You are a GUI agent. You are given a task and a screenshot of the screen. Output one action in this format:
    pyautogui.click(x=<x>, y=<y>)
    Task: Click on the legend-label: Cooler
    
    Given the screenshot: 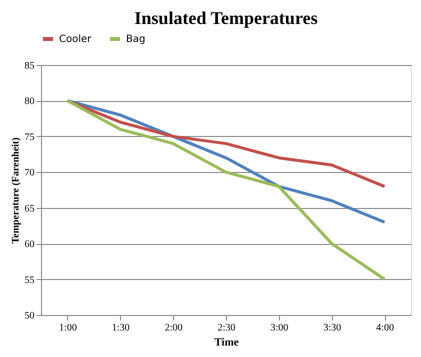 What is the action you would take?
    pyautogui.click(x=75, y=39)
    